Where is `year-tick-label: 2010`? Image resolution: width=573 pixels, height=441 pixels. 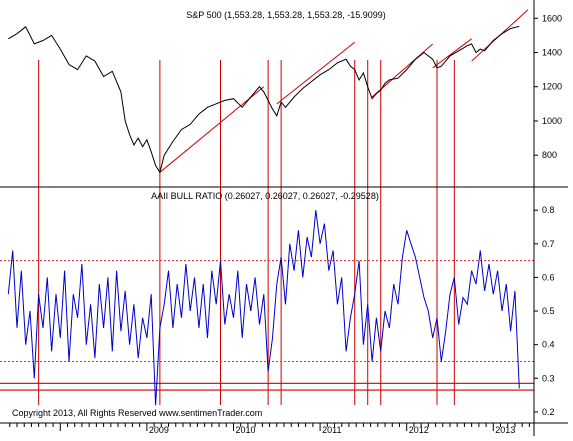 year-tick-label: 2010 is located at coordinates (245, 430).